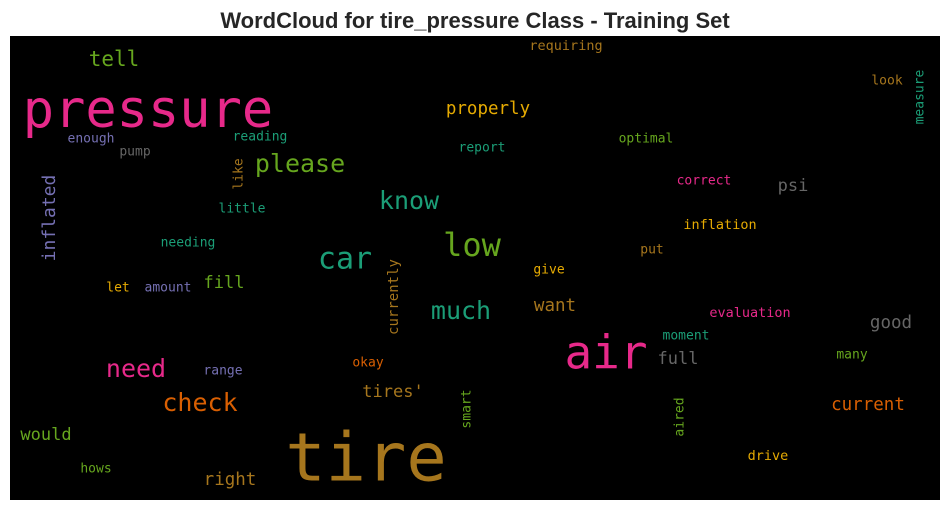  Describe the element at coordinates (239, 173) in the screenshot. I see `cloud-word: like` at that location.